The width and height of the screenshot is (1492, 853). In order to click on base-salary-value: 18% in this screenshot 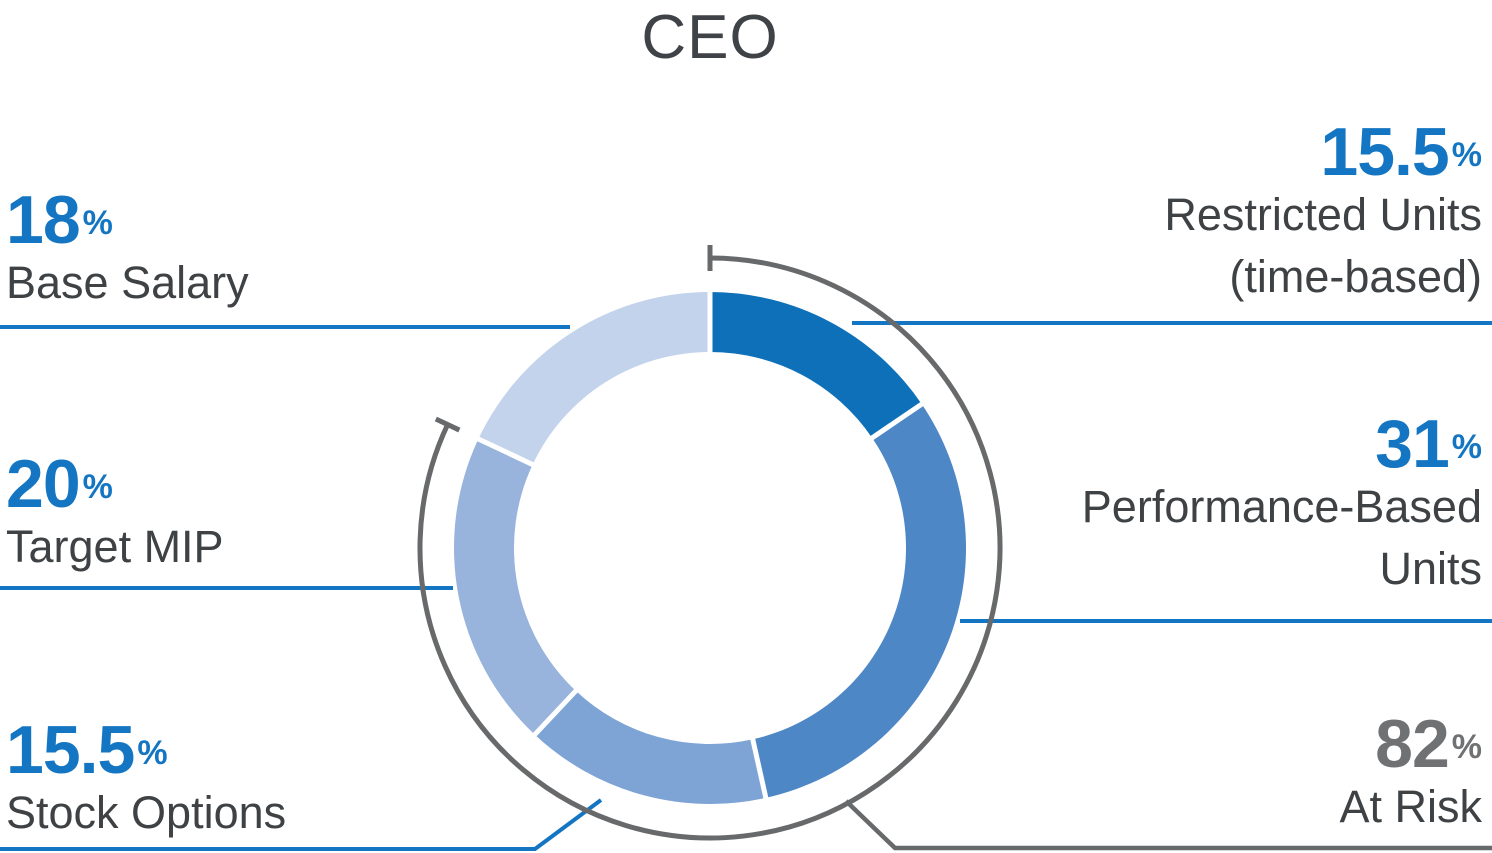, I will do `click(59, 220)`.